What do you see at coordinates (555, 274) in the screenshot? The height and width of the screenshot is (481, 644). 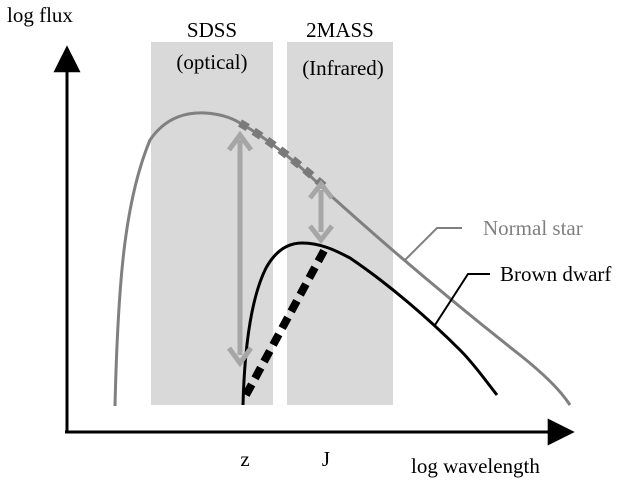 I see `brown-dwarf-label: Brown dwarf` at bounding box center [555, 274].